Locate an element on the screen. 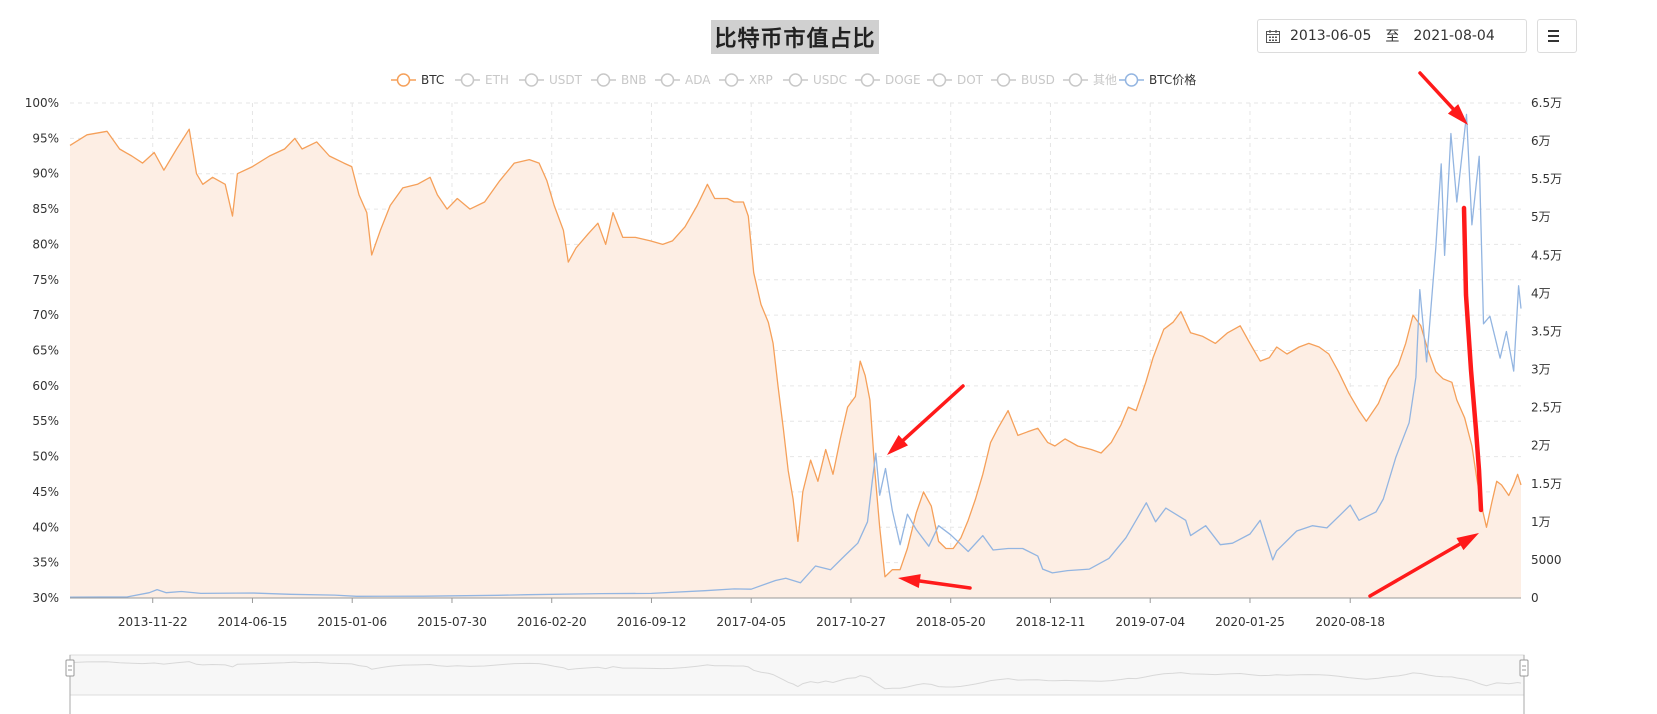 The width and height of the screenshot is (1657, 714). y-left-tick-label: 45% is located at coordinates (45, 492).